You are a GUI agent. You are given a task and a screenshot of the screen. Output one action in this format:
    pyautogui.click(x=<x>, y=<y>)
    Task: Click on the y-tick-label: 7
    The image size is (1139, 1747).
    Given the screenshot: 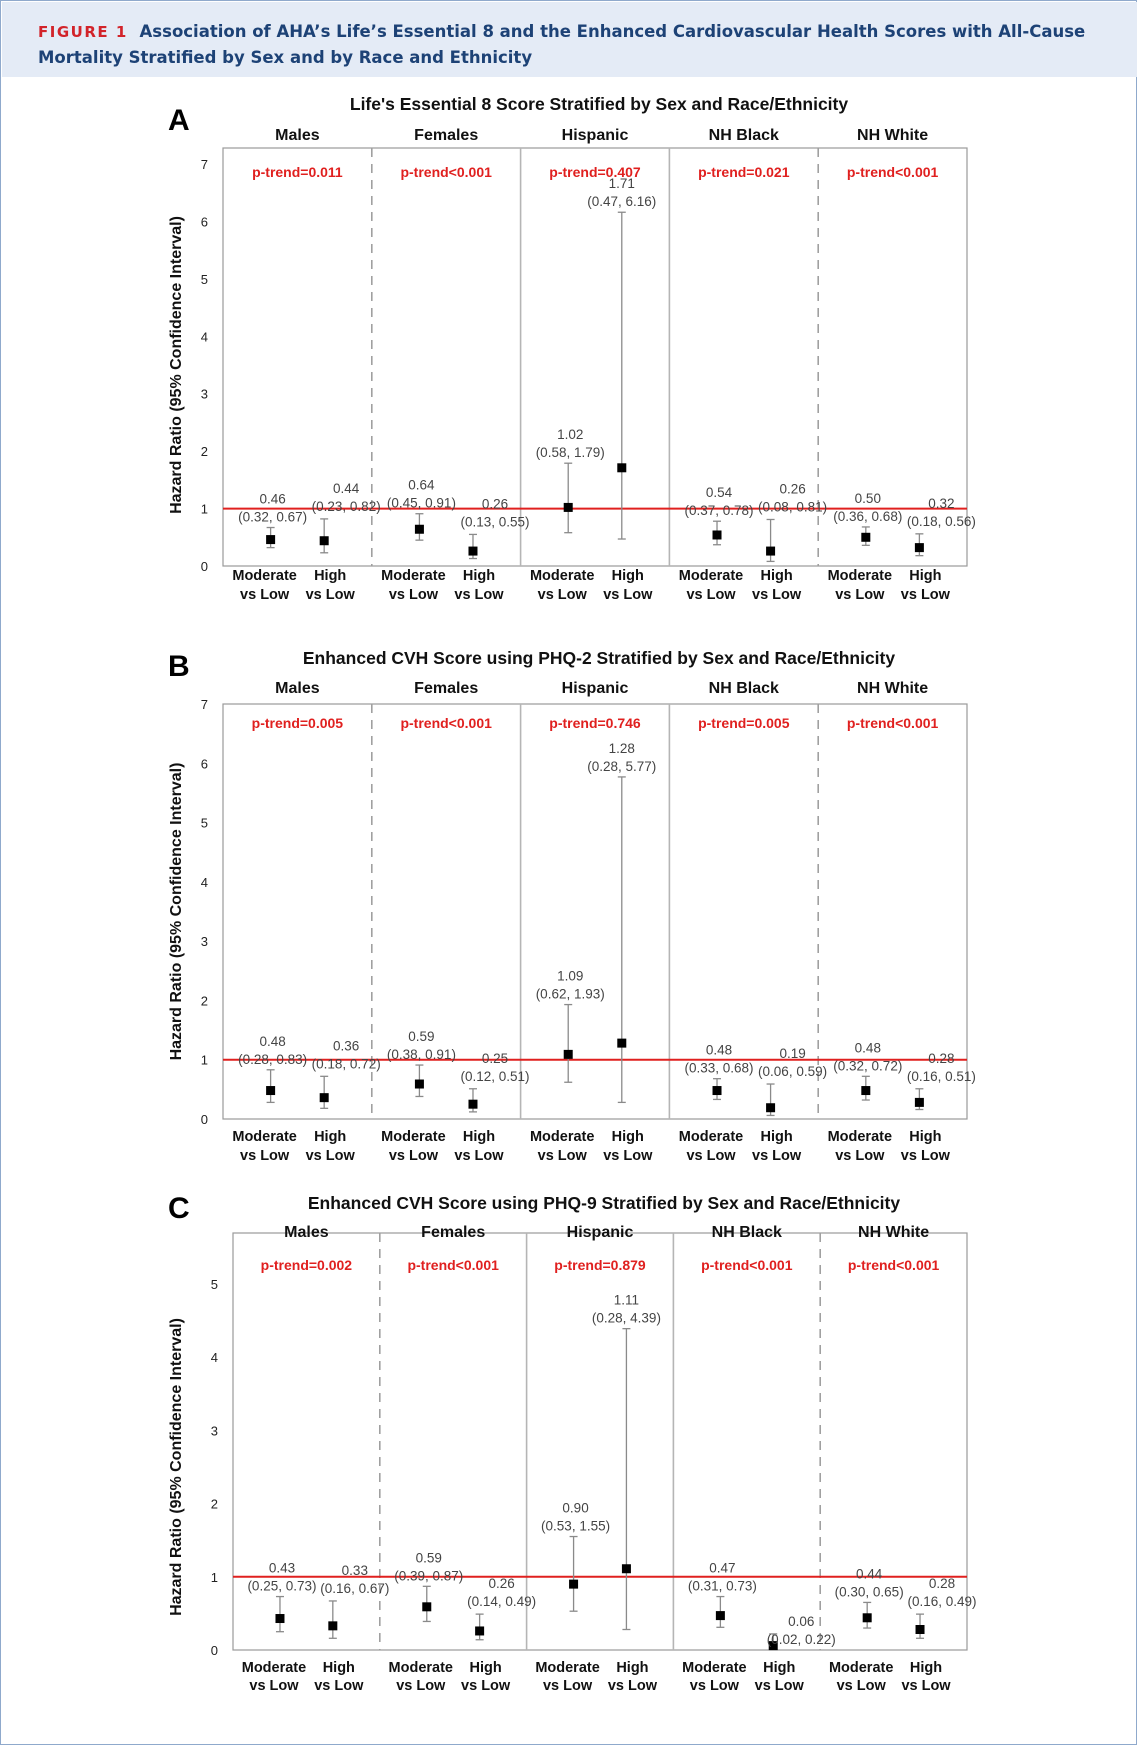 What is the action you would take?
    pyautogui.click(x=204, y=704)
    